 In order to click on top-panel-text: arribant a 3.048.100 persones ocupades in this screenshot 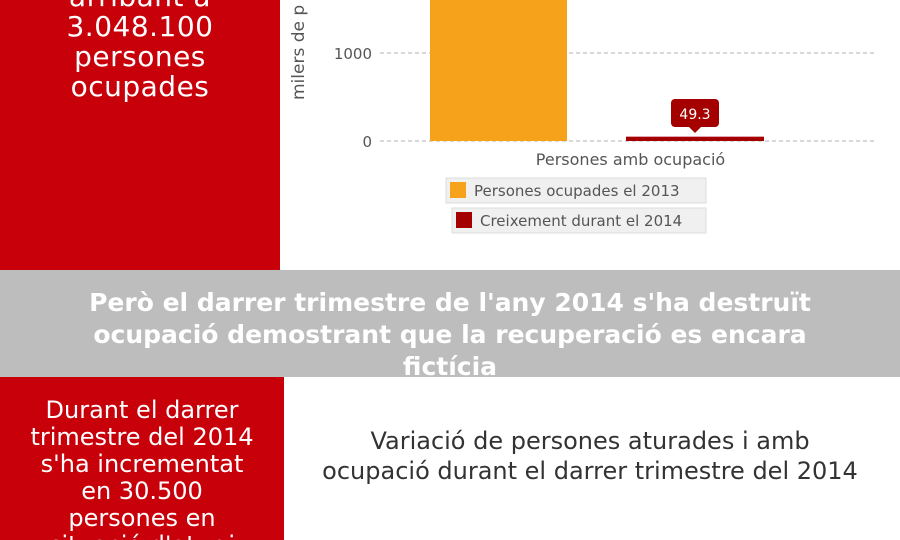, I will do `click(140, 51)`.